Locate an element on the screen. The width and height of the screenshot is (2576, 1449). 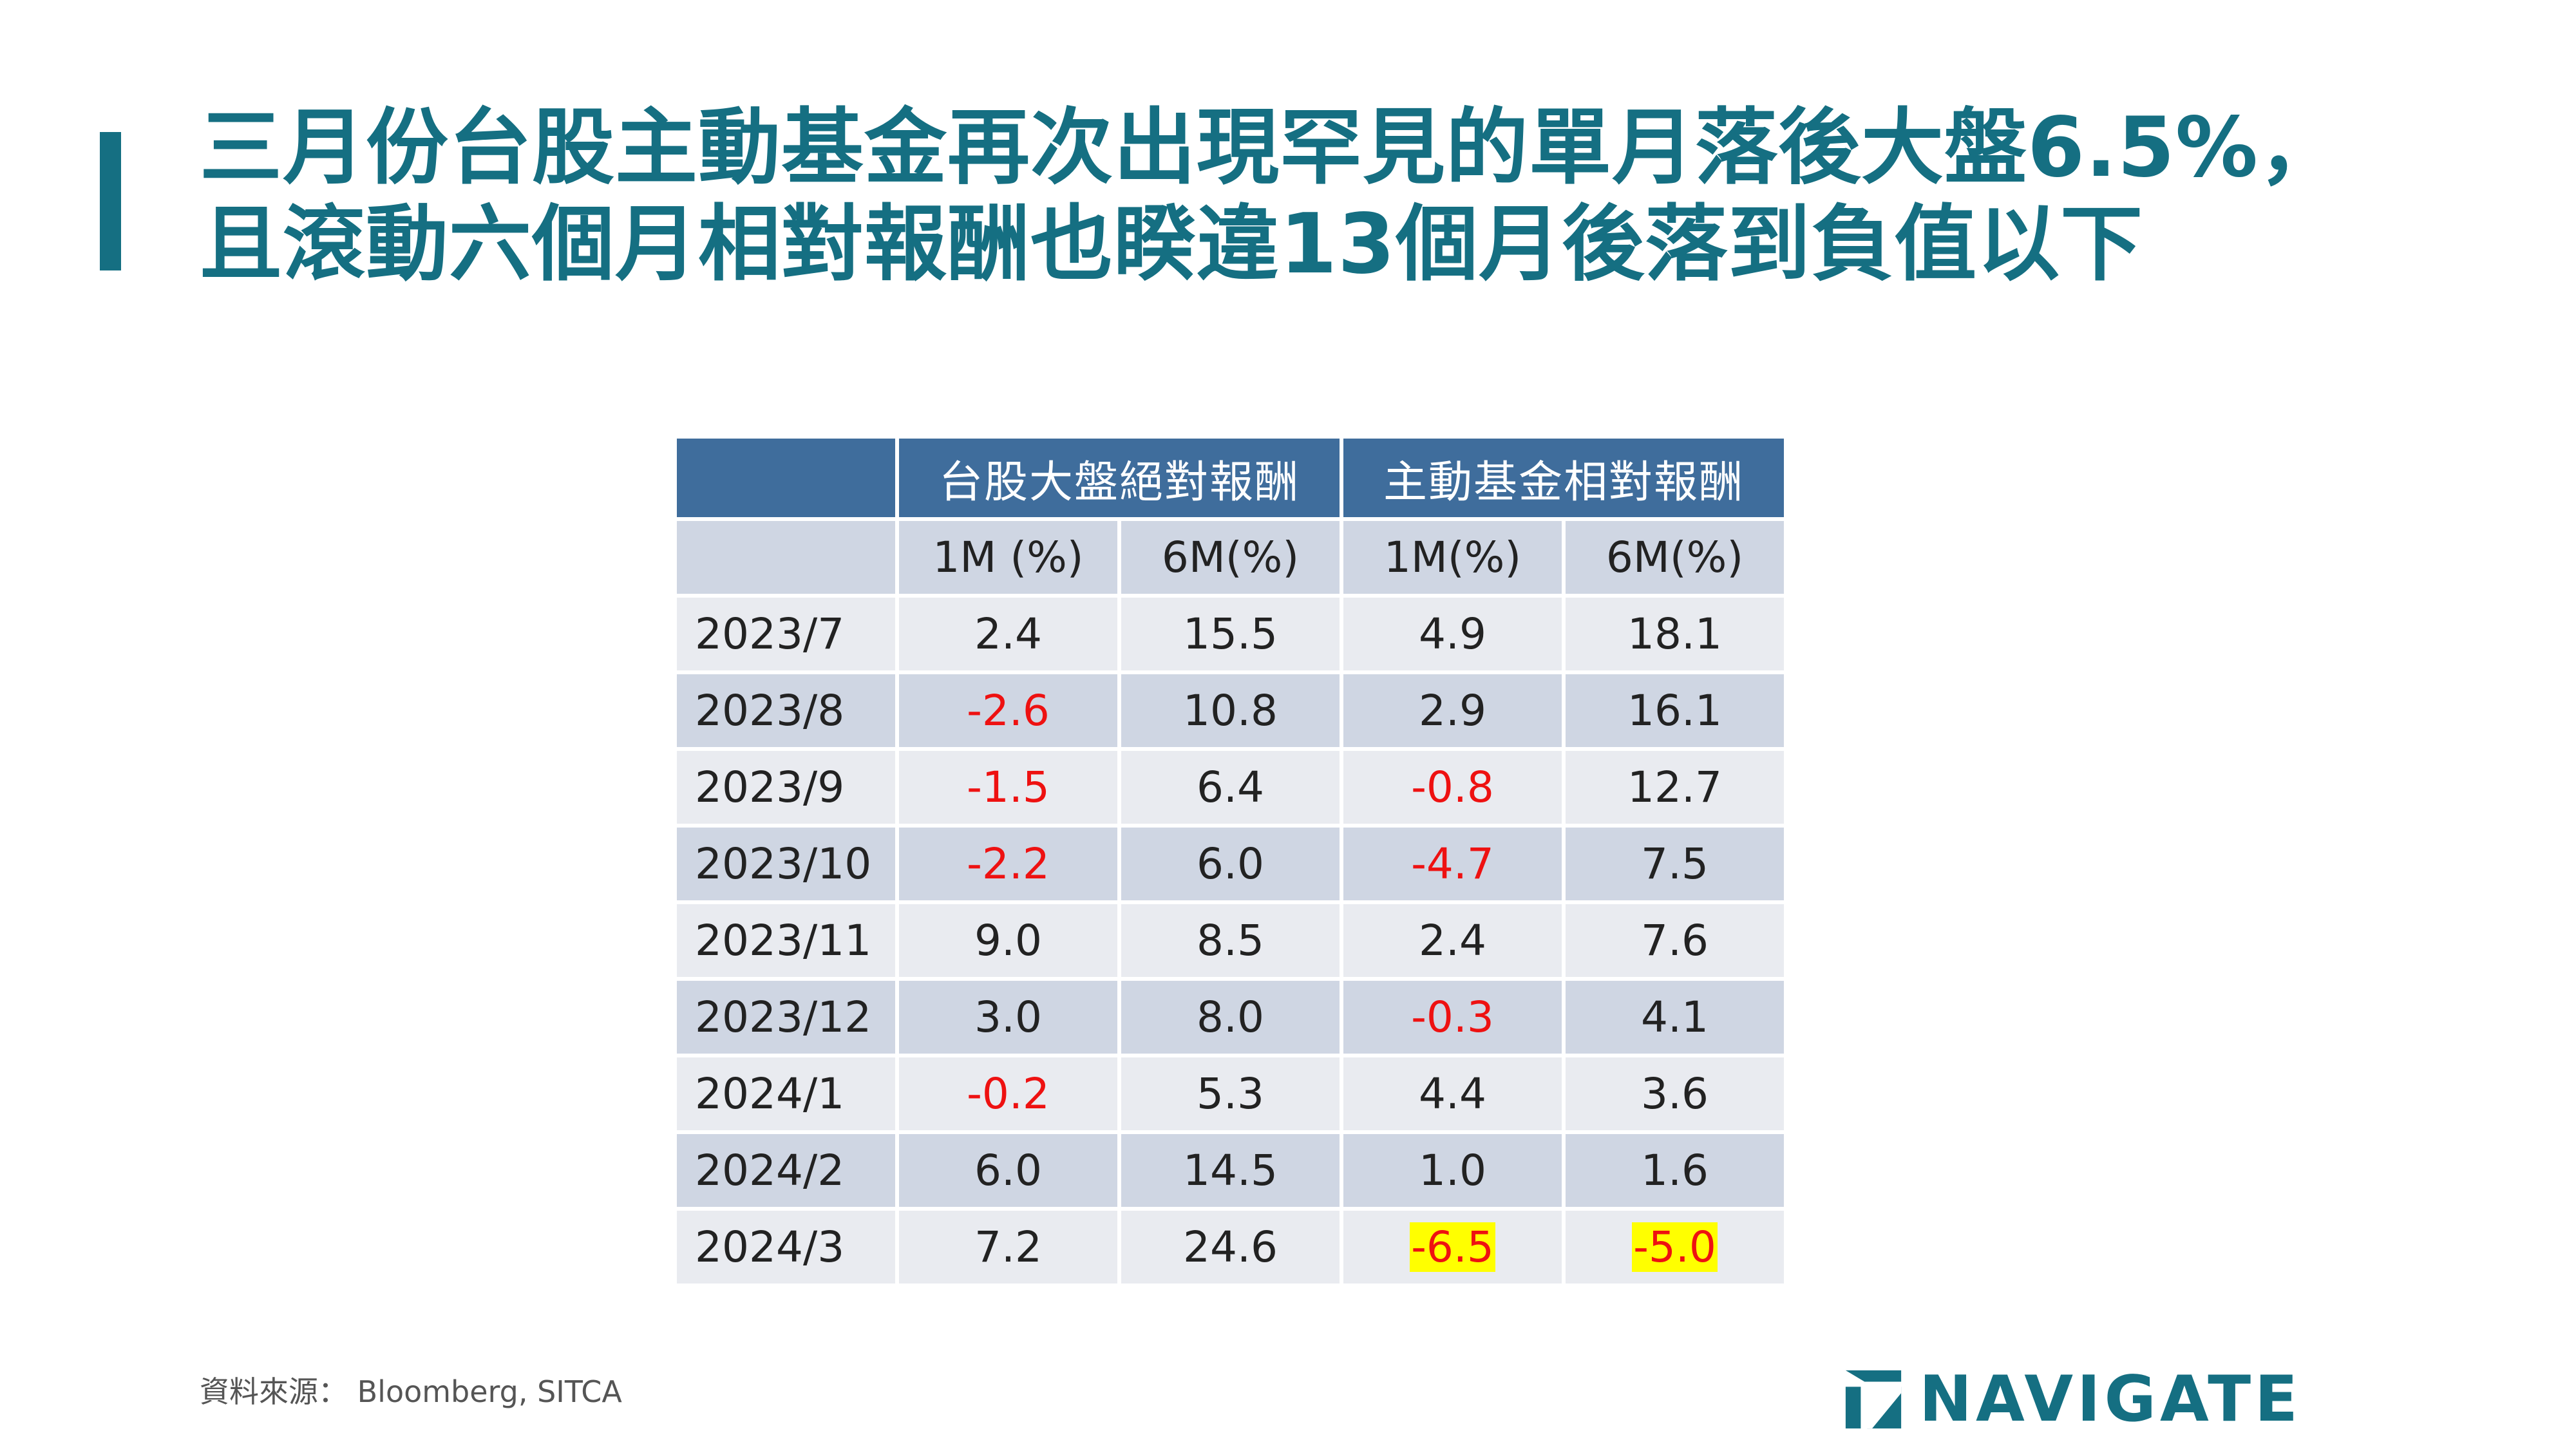
value-text: 3.0 is located at coordinates (1008, 1017).